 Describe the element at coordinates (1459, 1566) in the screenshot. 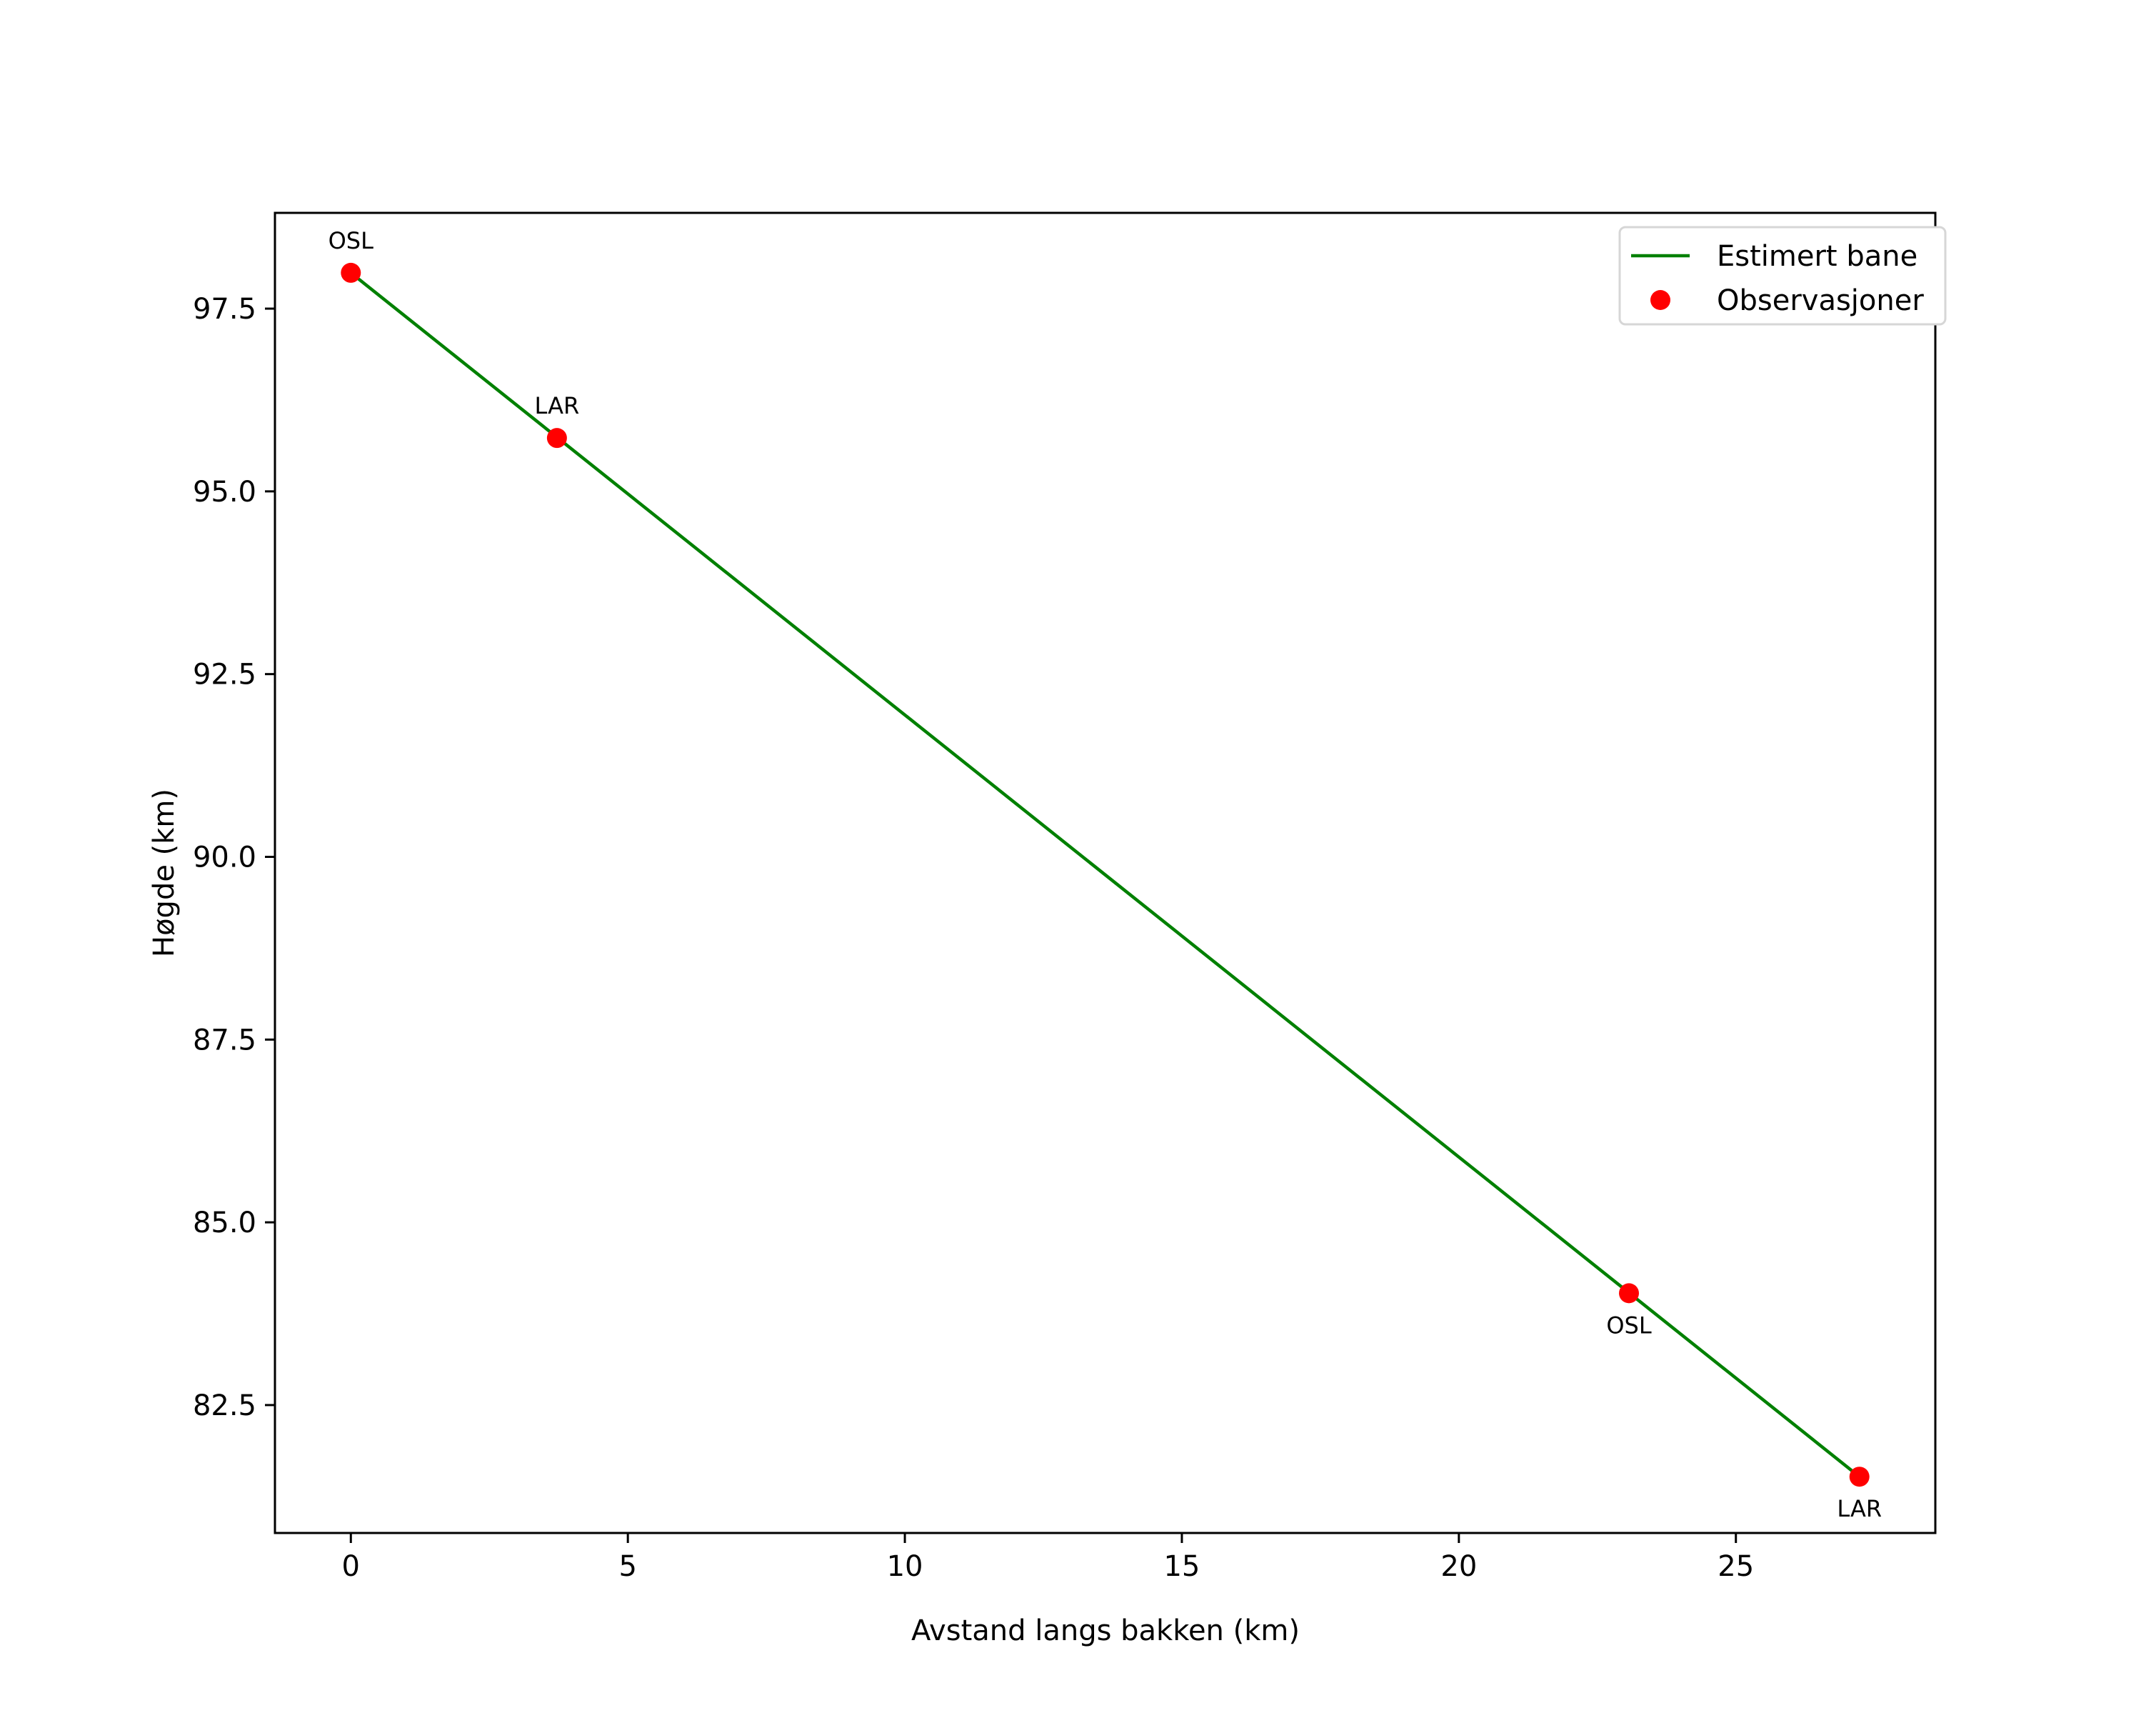

I see `x-tick-label: 20` at that location.